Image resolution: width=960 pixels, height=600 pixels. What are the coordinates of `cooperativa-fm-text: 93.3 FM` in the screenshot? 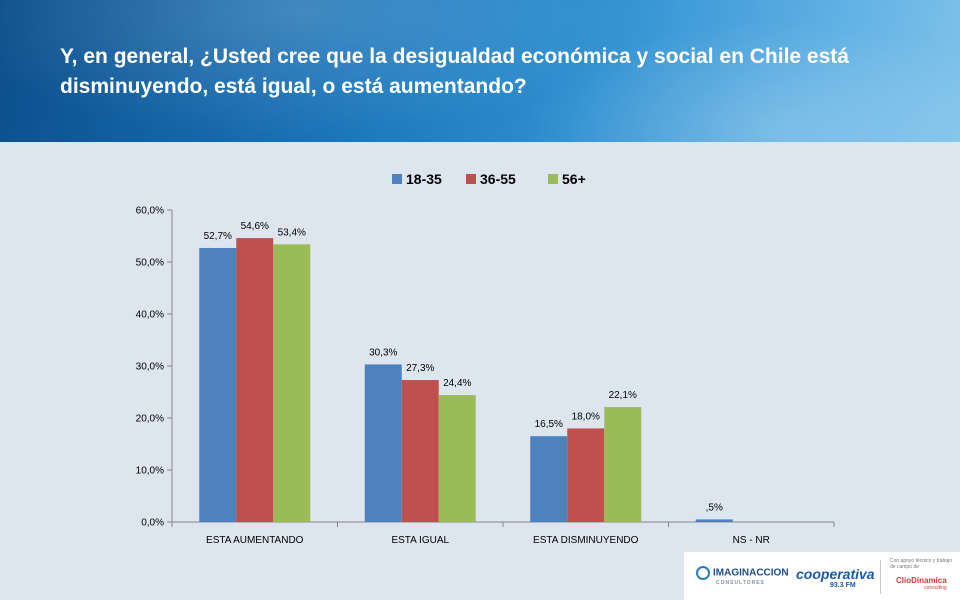 It's located at (843, 585).